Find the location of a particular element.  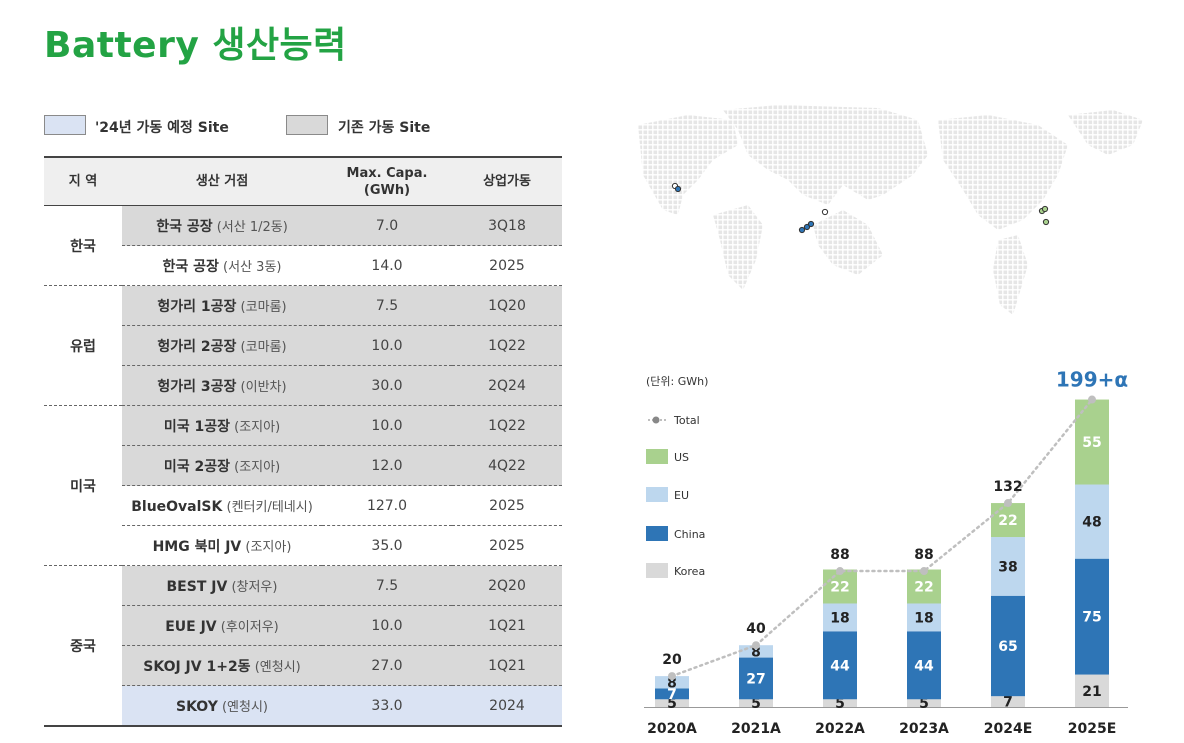

world-map is located at coordinates (890, 210).